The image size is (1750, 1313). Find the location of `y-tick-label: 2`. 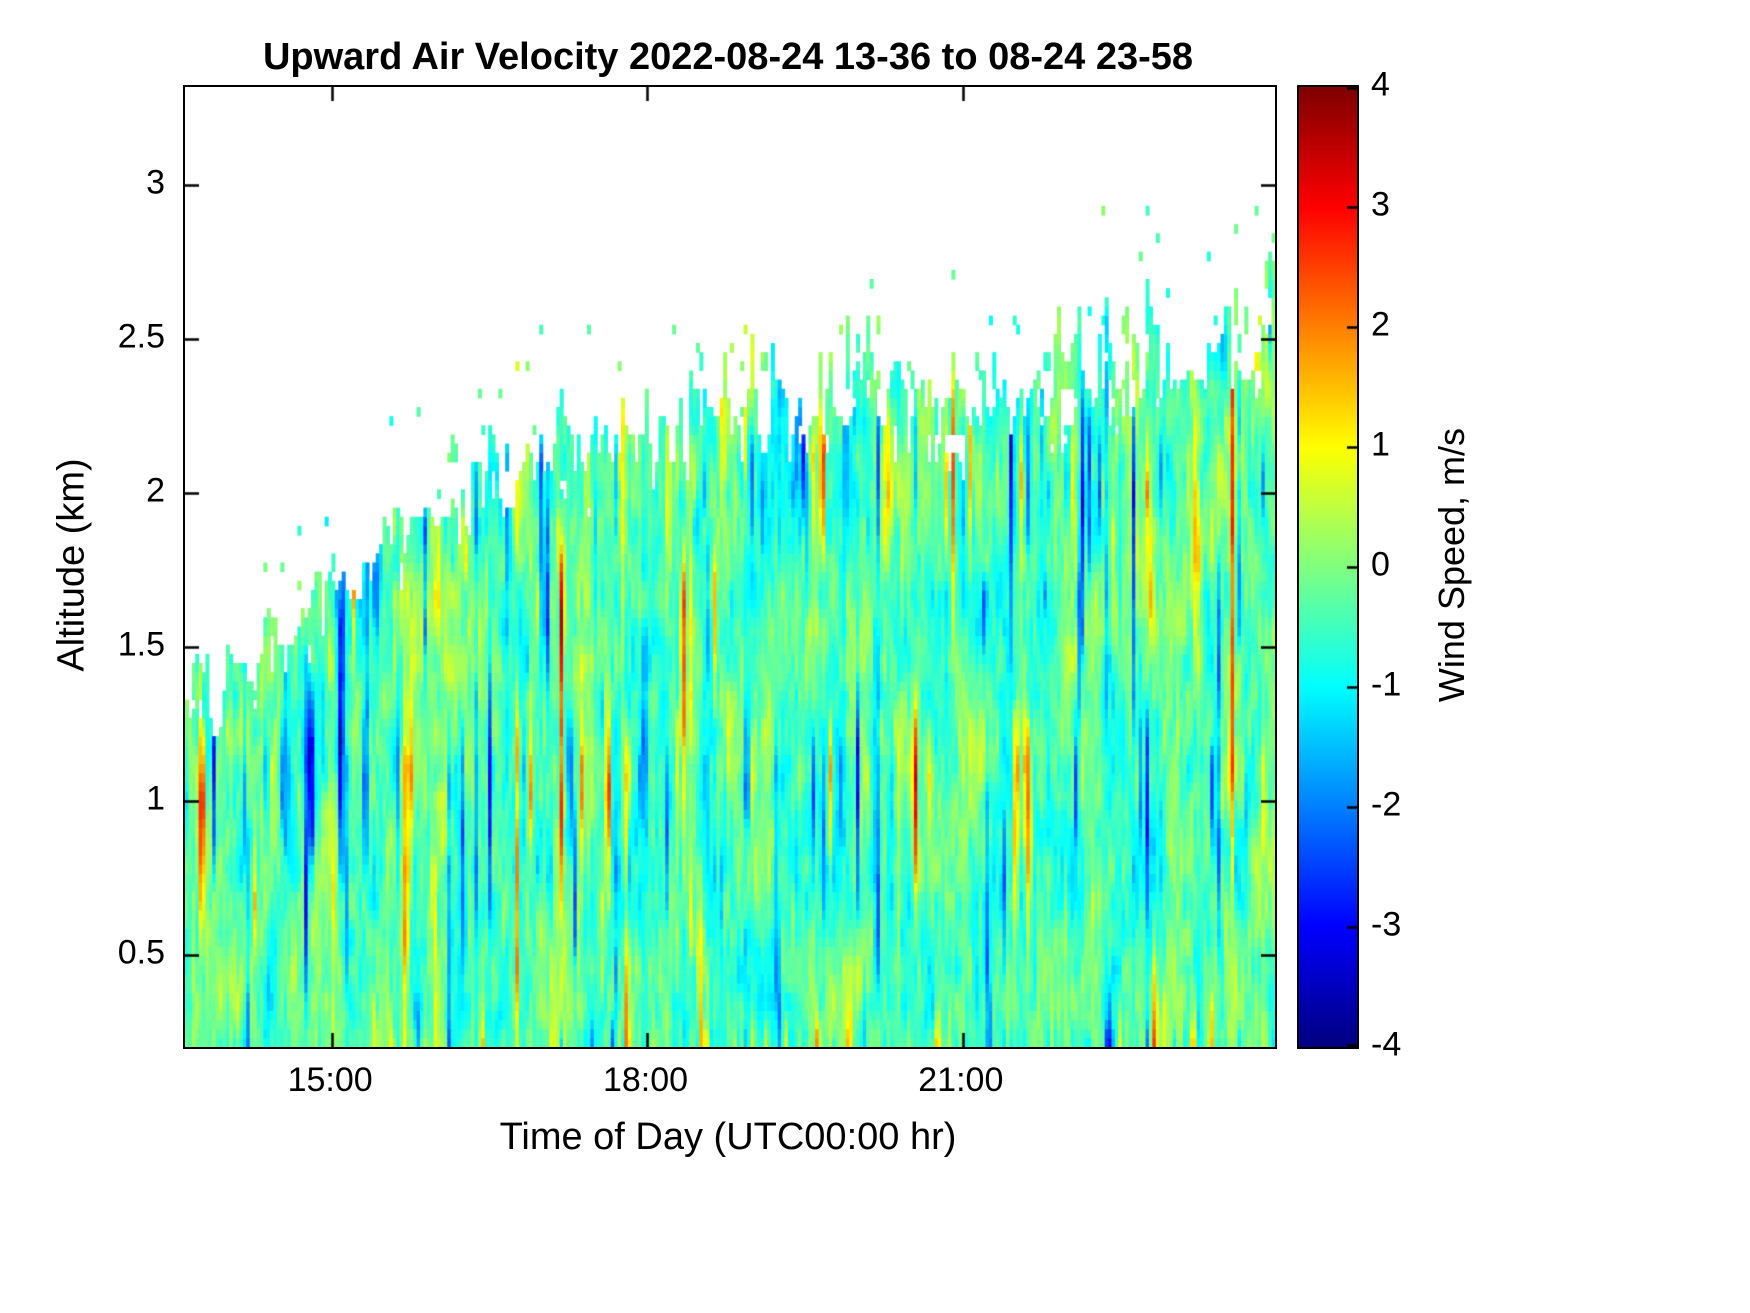

y-tick-label: 2 is located at coordinates (155, 490).